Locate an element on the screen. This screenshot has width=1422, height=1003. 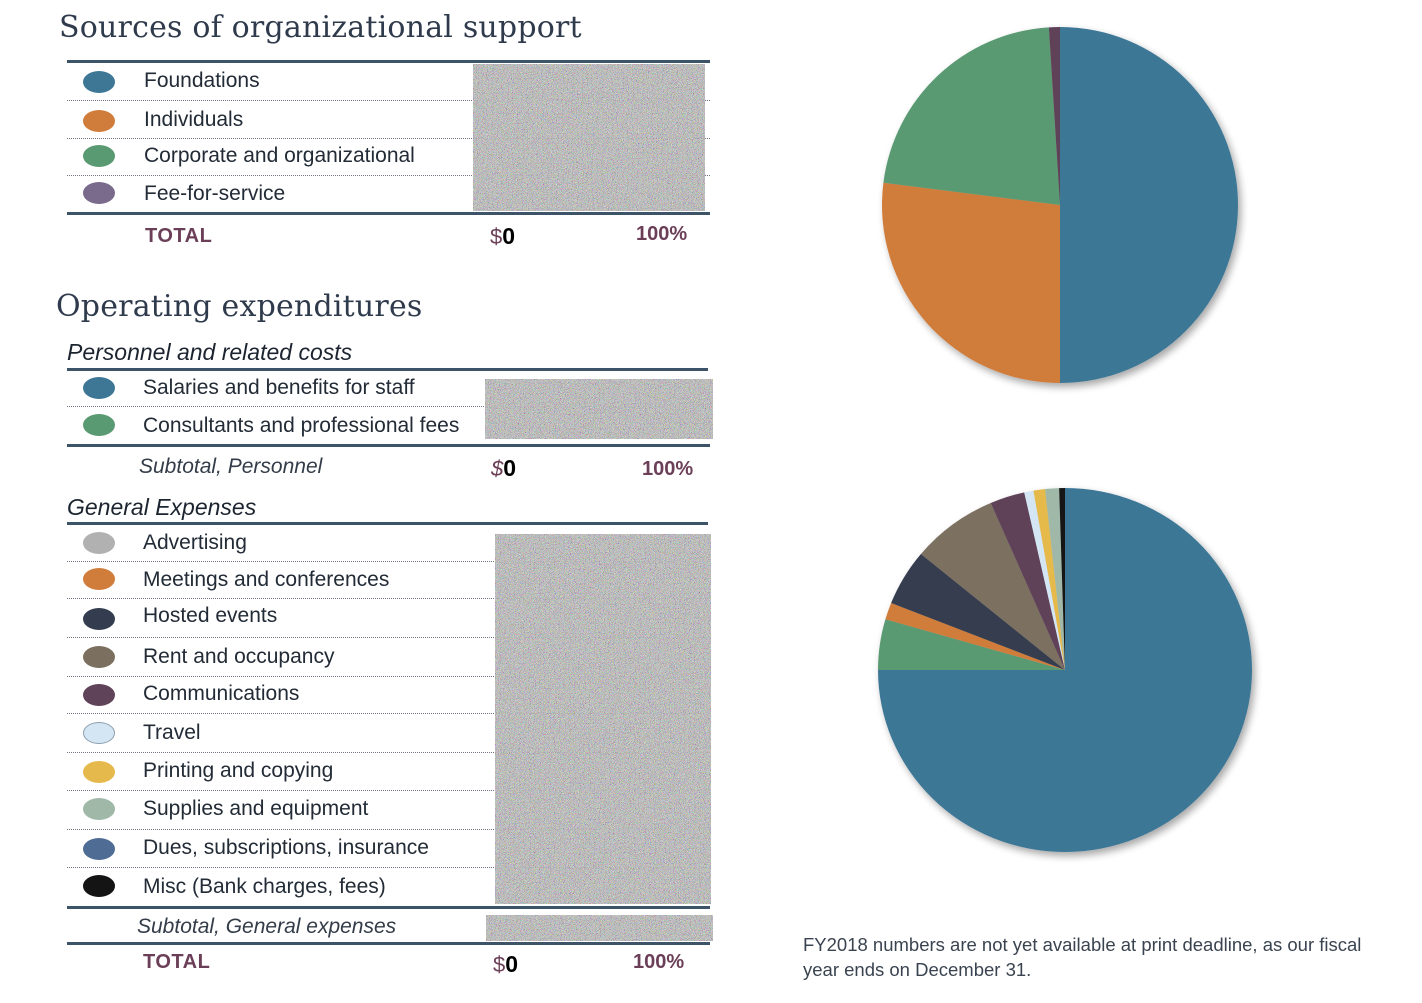
pie-slice-rent-and-occupancy is located at coordinates (992, 586).